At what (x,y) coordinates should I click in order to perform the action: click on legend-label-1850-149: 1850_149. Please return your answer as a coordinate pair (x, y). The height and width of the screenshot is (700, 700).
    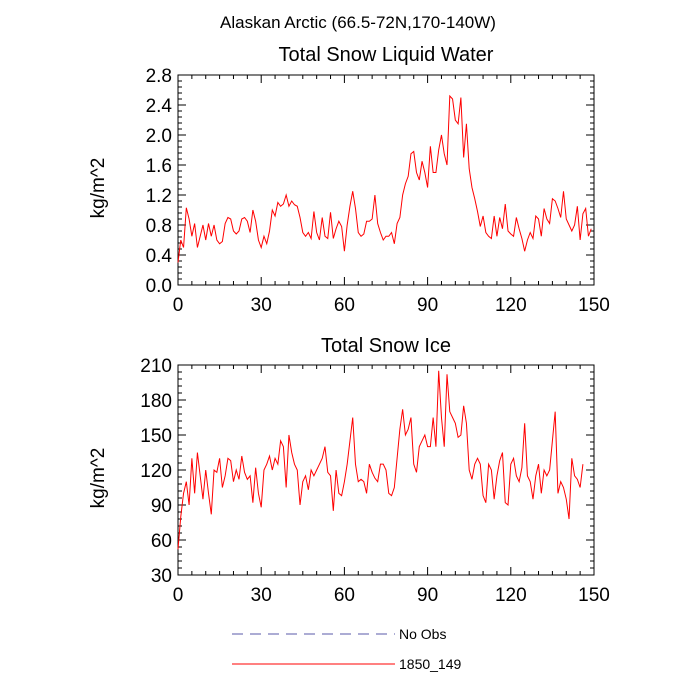
    Looking at the image, I should click on (430, 664).